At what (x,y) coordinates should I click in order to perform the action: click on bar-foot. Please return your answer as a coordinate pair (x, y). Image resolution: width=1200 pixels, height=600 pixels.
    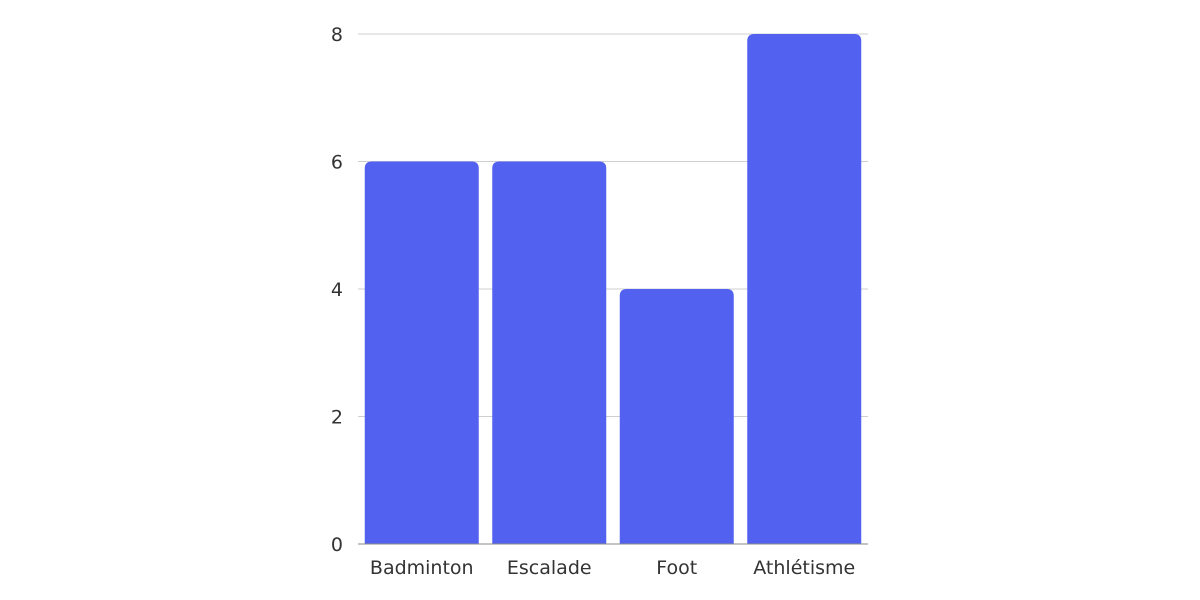
    Looking at the image, I should click on (676, 416).